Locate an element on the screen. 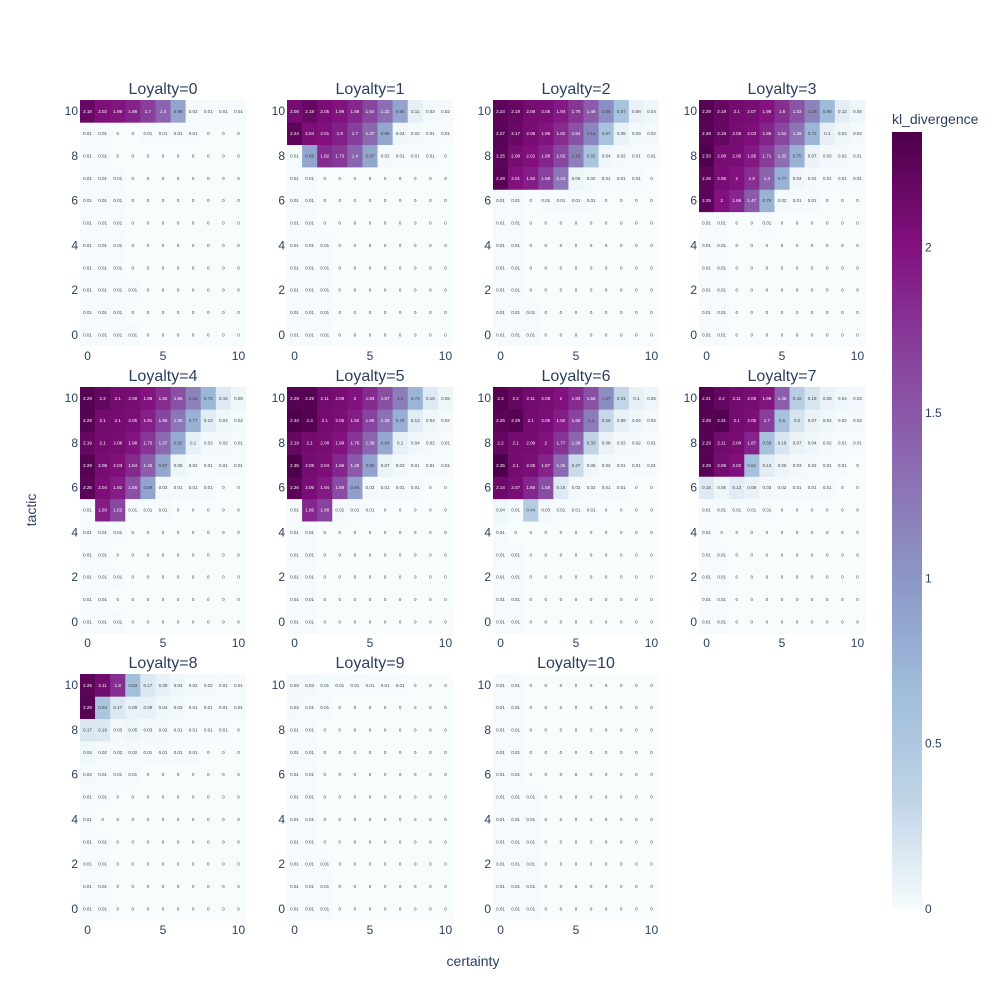 This screenshot has height=1000, width=1000. cell-value-label: 2.1 is located at coordinates (325, 420).